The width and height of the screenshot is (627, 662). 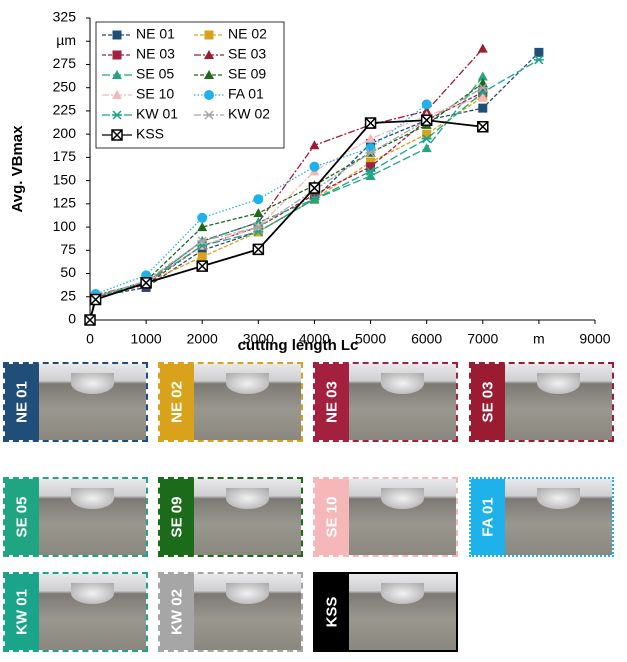 I want to click on tile-label-strip: KW 01, so click(x=22, y=612).